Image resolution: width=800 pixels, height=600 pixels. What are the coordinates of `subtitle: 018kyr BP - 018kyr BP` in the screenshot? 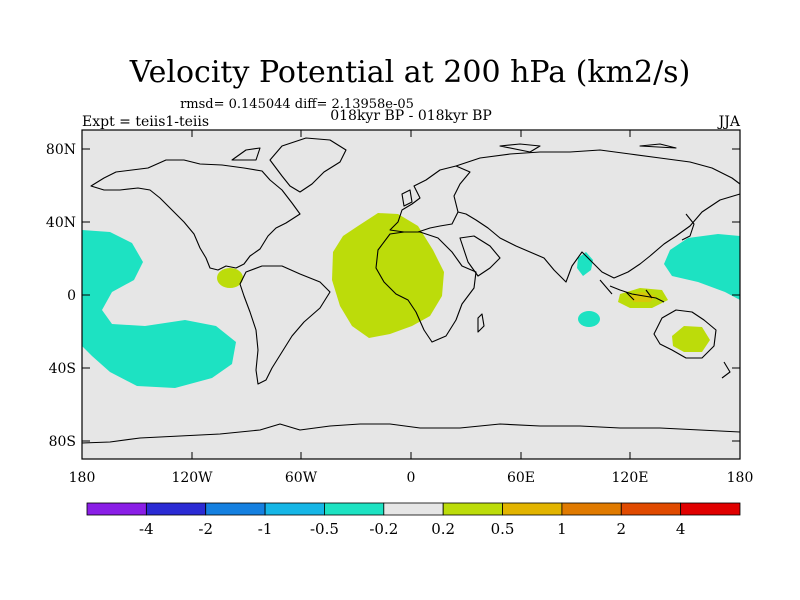 It's located at (411, 116).